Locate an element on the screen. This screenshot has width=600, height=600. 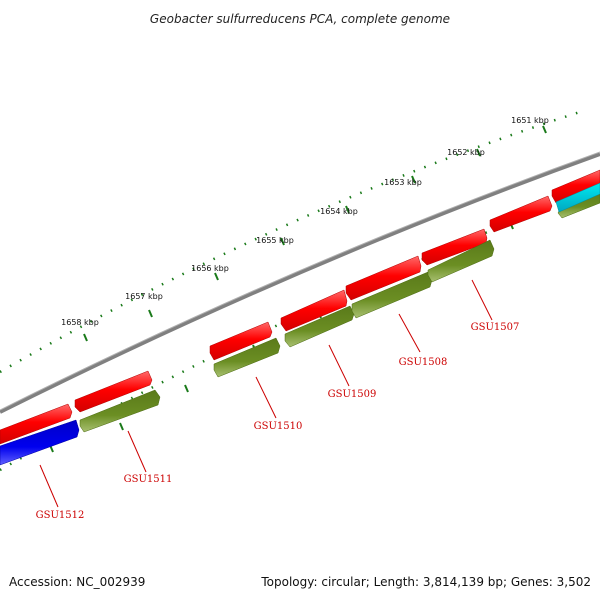
kbp-label: 1658 kbp is located at coordinates (80, 322).